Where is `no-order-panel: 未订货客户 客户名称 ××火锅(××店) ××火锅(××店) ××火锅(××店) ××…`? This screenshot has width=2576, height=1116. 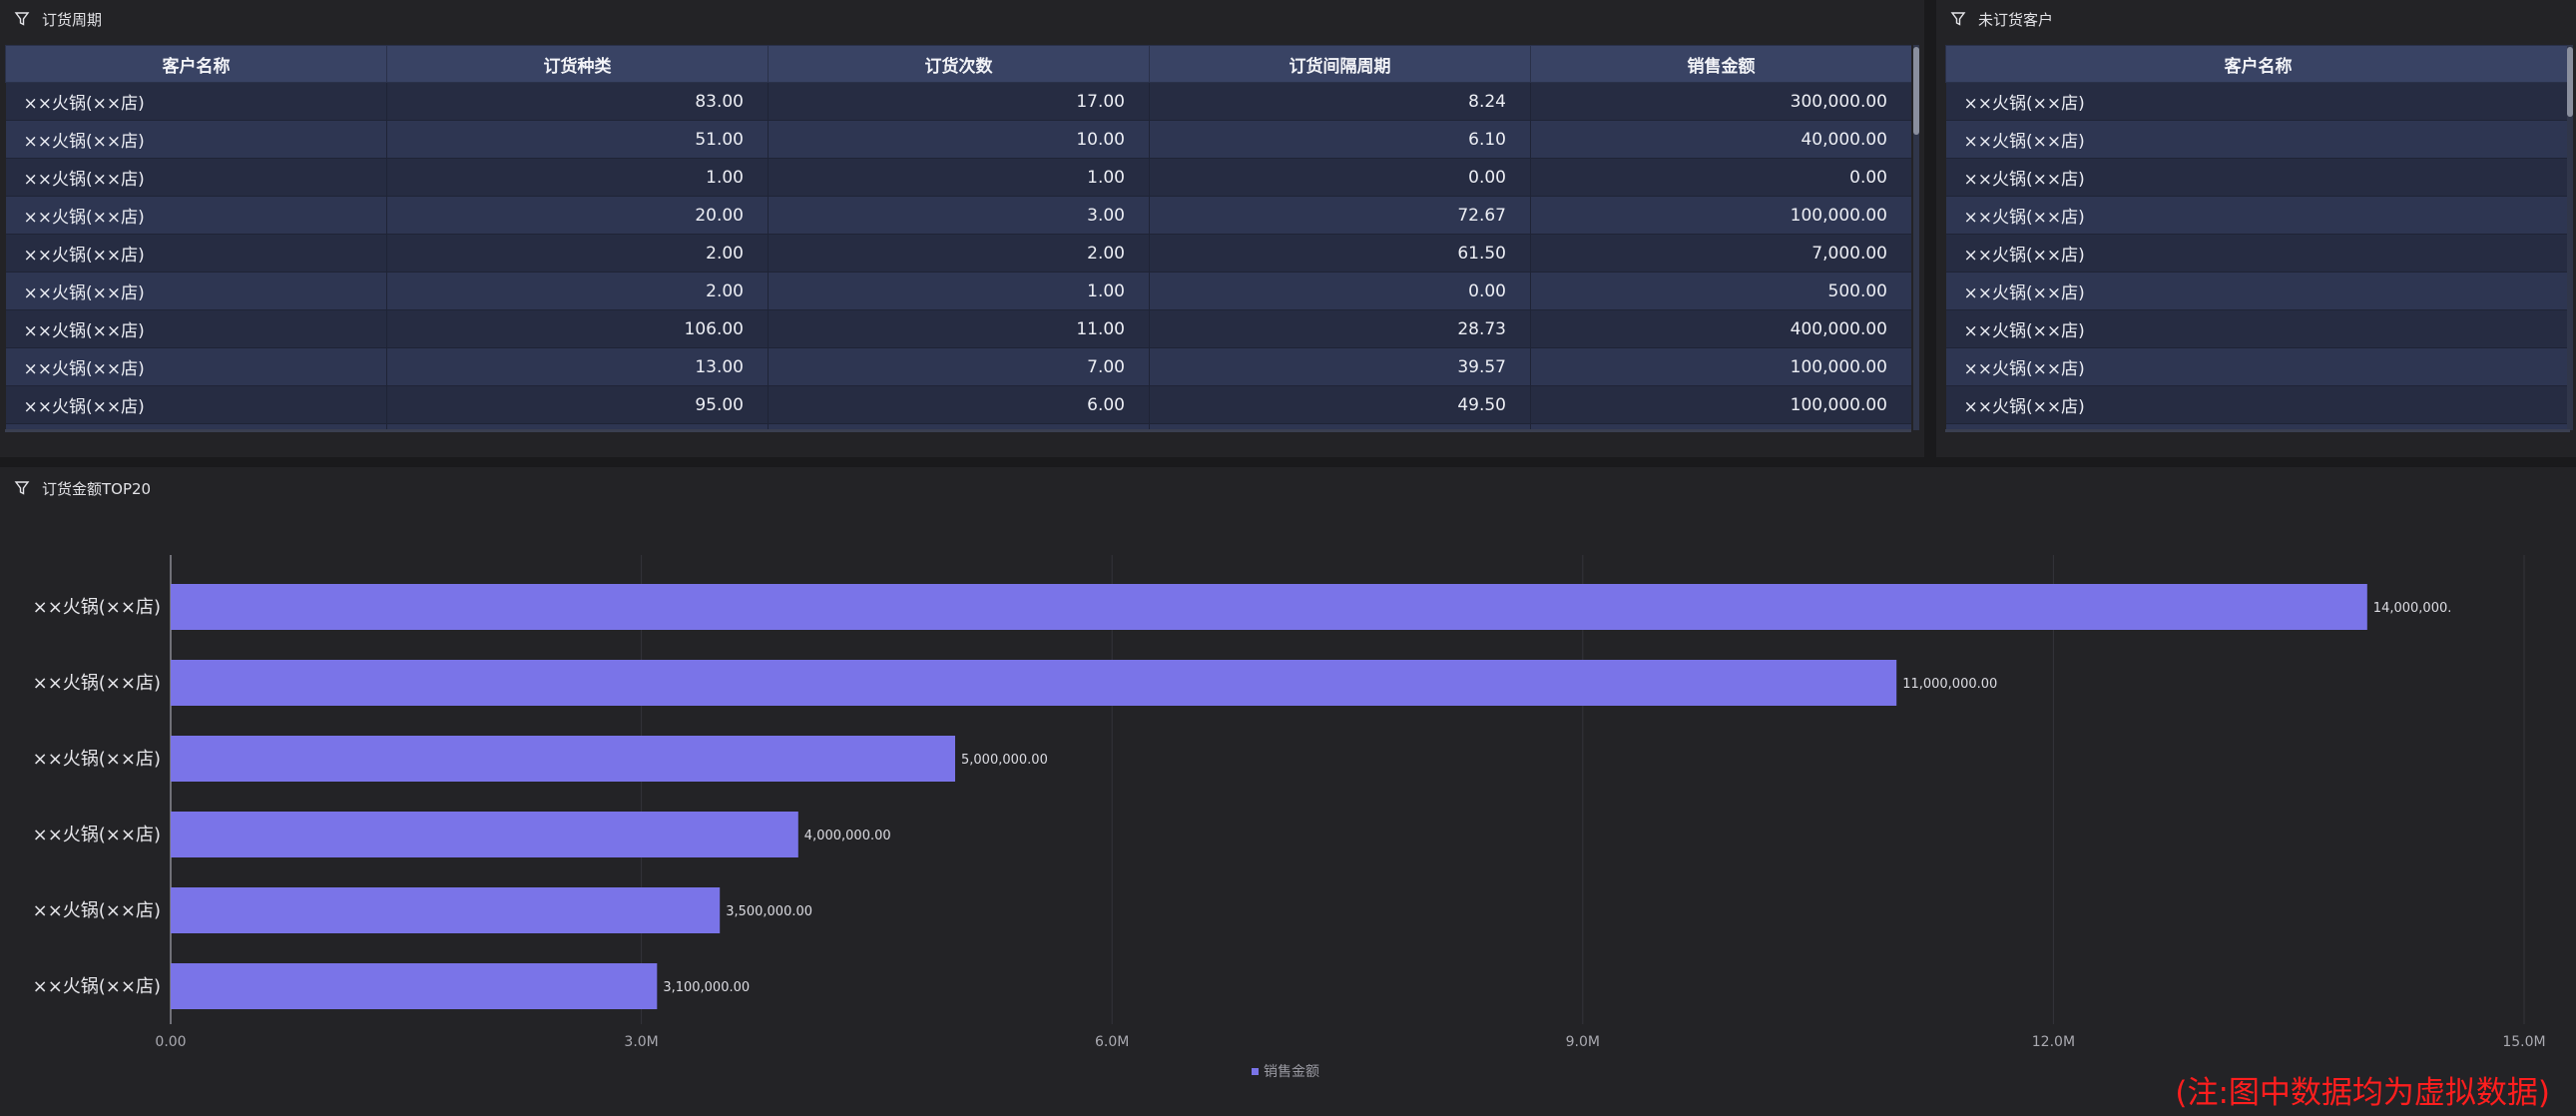
no-order-panel: 未订货客户 客户名称 ××火锅(××店) ××火锅(××店) ××火锅(××店) ××… is located at coordinates (2256, 228).